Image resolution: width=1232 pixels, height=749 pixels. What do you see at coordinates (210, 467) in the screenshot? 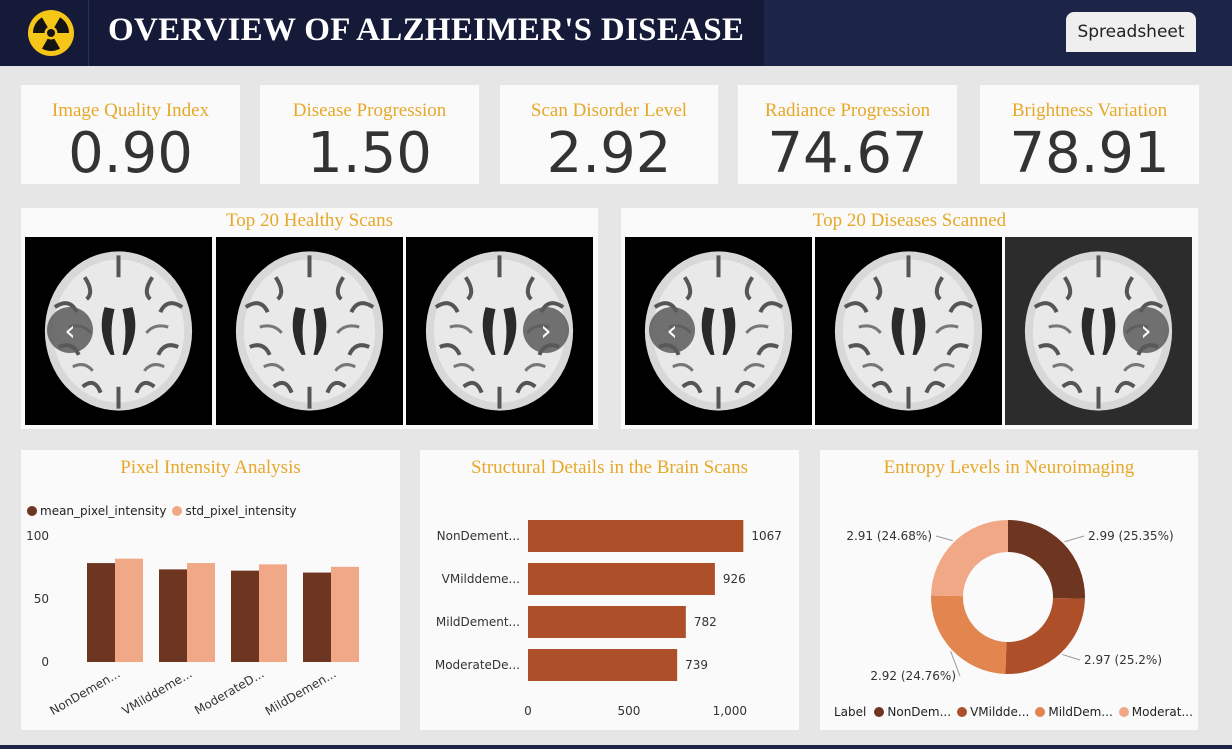
I see `chart-title: Pixel Intensity Analysis` at bounding box center [210, 467].